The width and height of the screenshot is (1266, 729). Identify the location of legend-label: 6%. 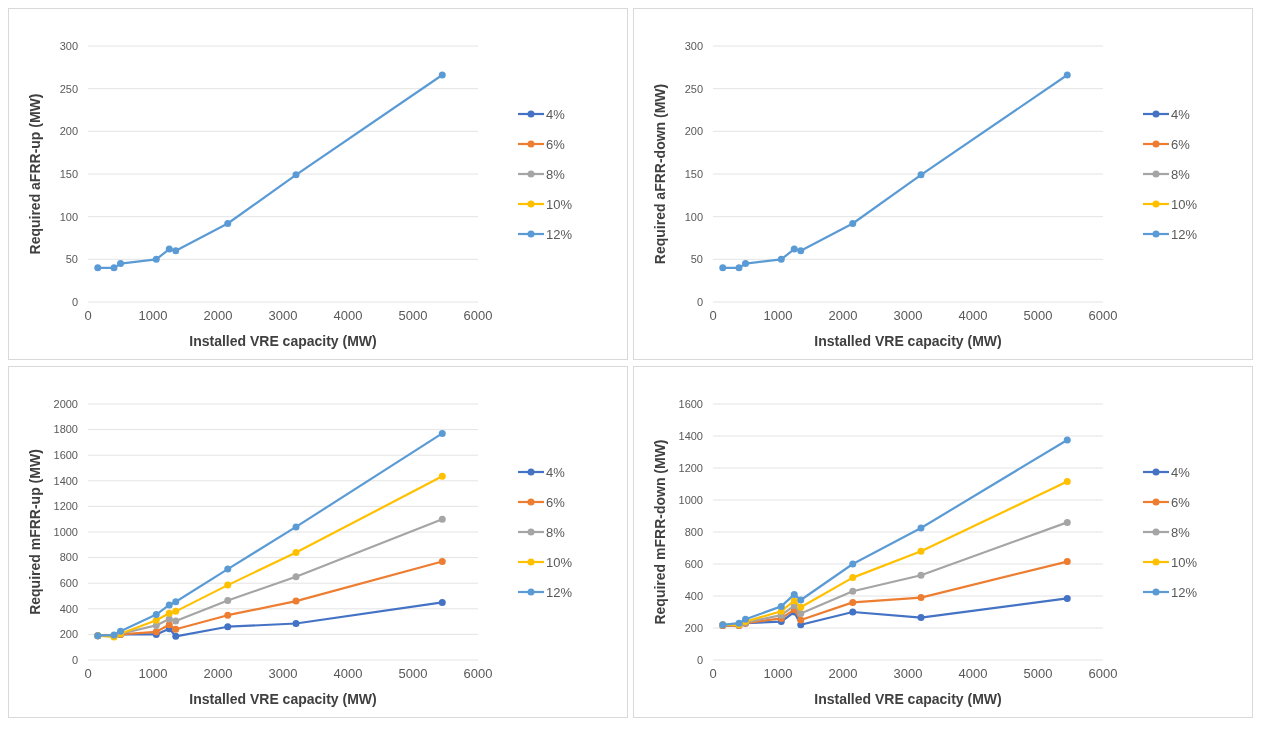
(1181, 502).